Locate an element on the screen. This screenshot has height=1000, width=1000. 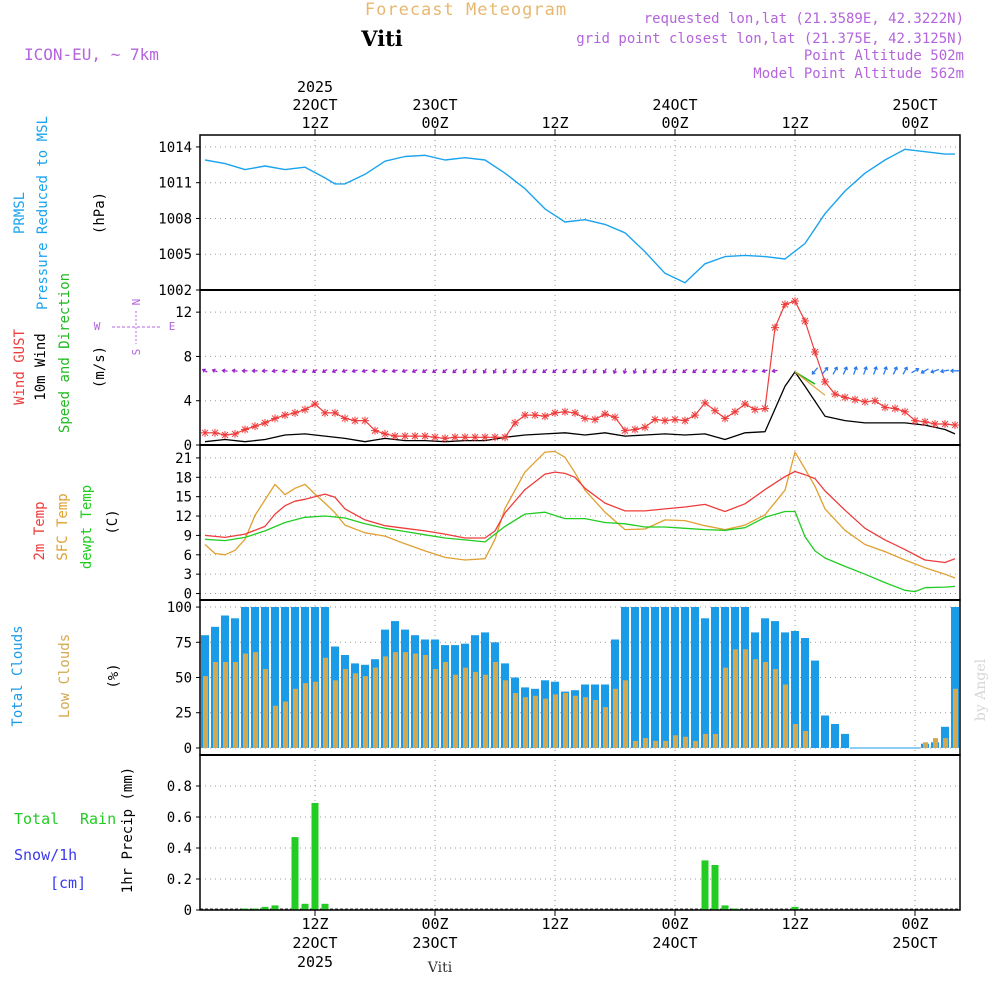
wind-ytick-label: 12 is located at coordinates (183, 313).